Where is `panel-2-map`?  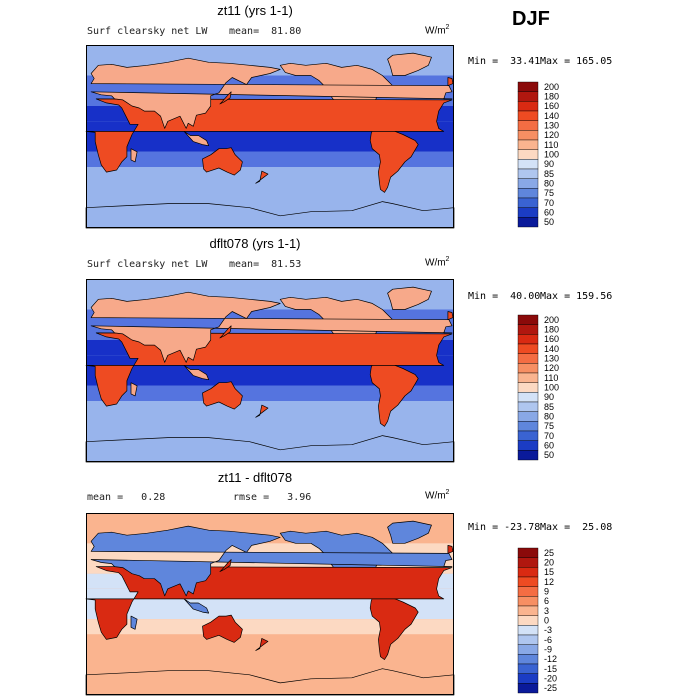 panel-2-map is located at coordinates (270, 371).